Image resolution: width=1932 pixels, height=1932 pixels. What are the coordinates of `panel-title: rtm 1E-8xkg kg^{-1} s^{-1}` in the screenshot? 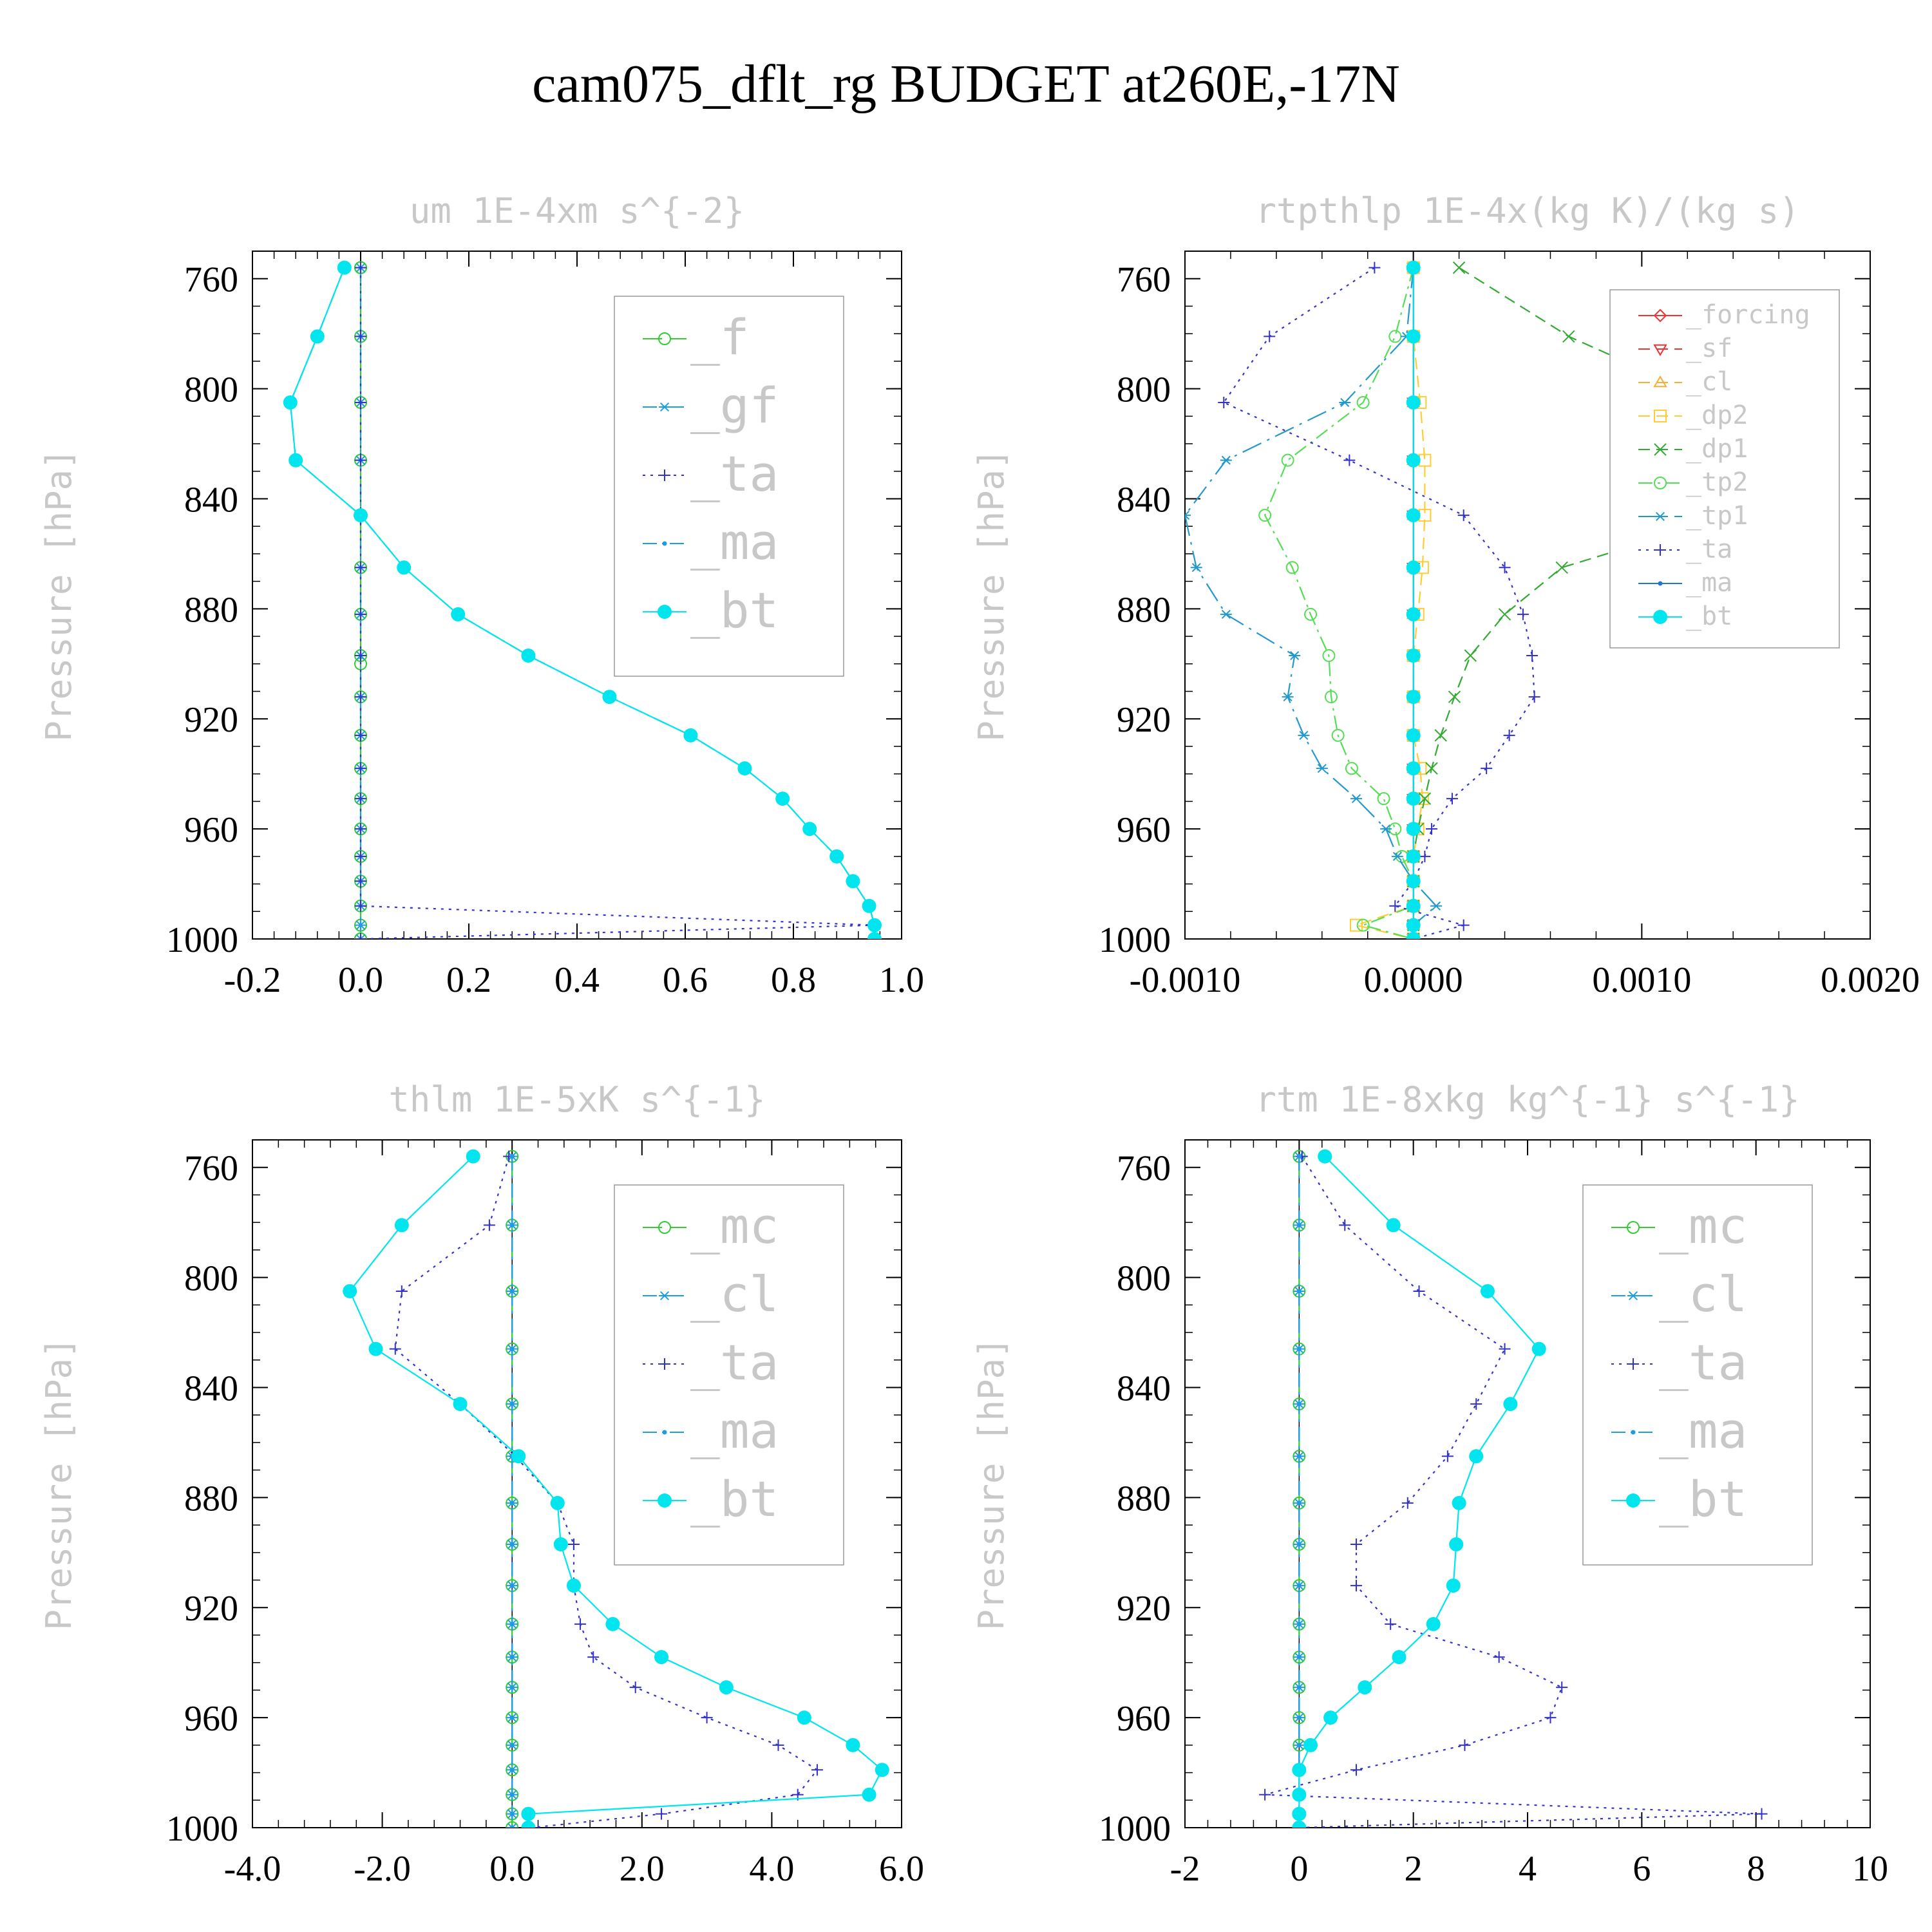 It's located at (1527, 1099).